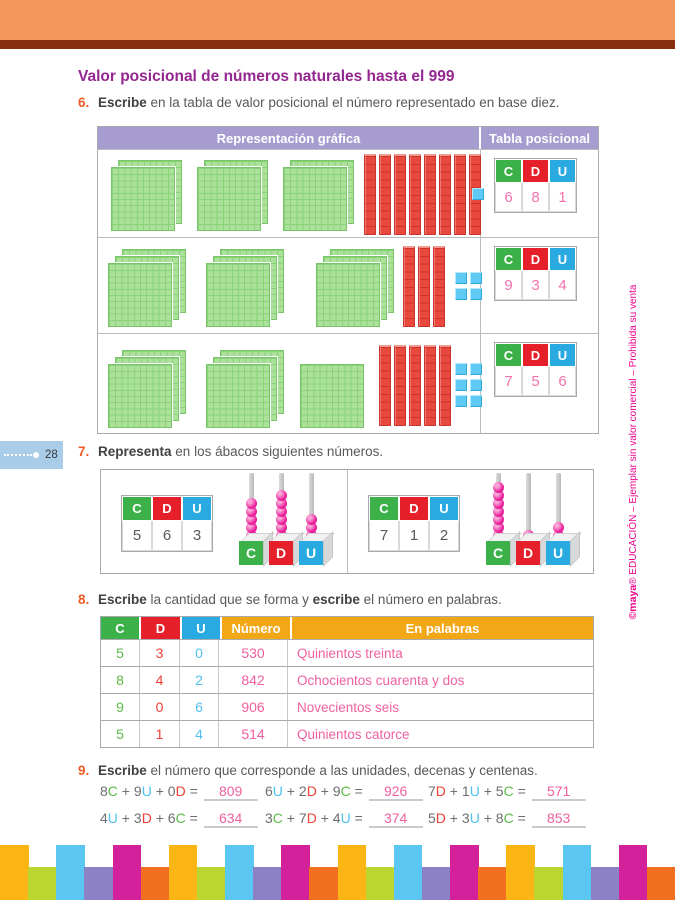  What do you see at coordinates (230, 819) in the screenshot?
I see `answer-value: 634` at bounding box center [230, 819].